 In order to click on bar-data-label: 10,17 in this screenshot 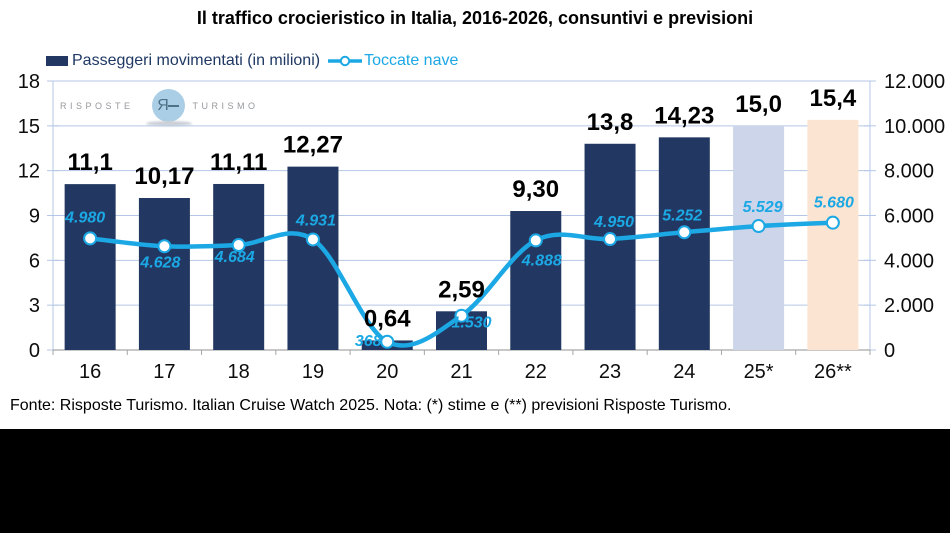, I will do `click(164, 176)`.